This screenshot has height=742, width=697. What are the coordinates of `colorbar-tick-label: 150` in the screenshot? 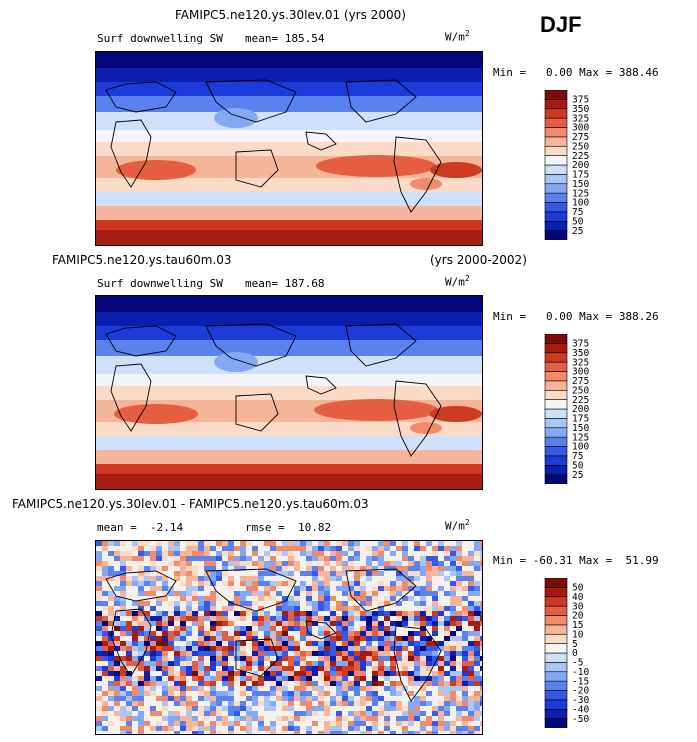 It's located at (580, 428).